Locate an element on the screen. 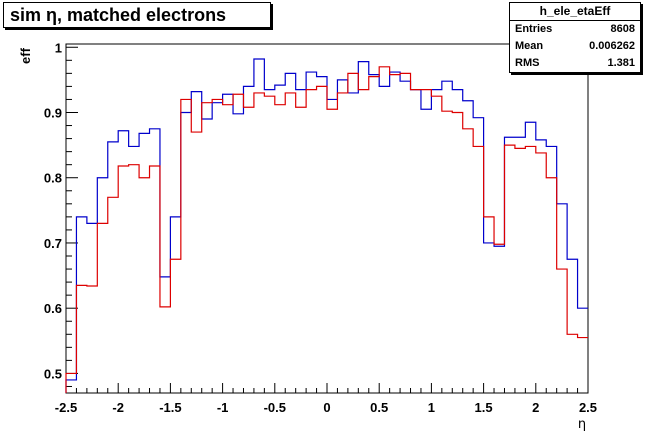  x-tick-label: -2.5 is located at coordinates (66, 407).